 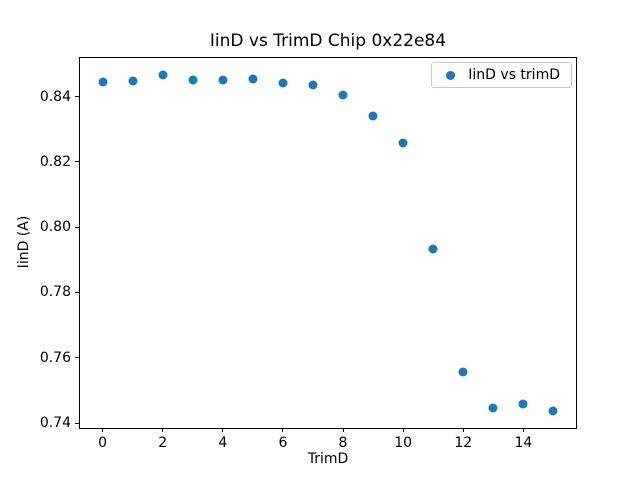 I want to click on legend: IinD vs trimD, so click(x=501, y=75).